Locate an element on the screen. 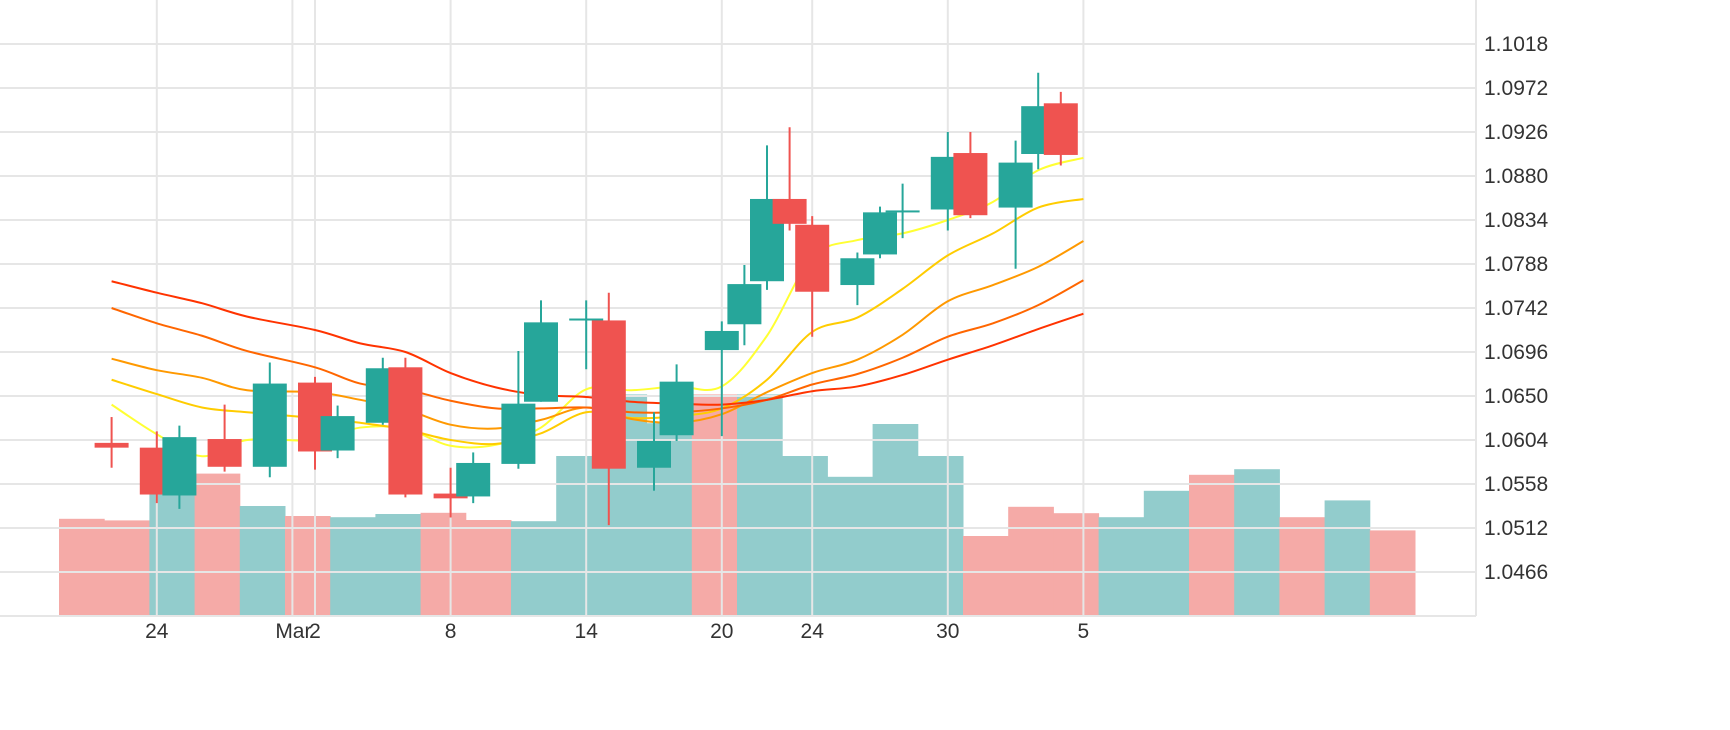  y-tick-label: 1.0972 is located at coordinates (1516, 88).